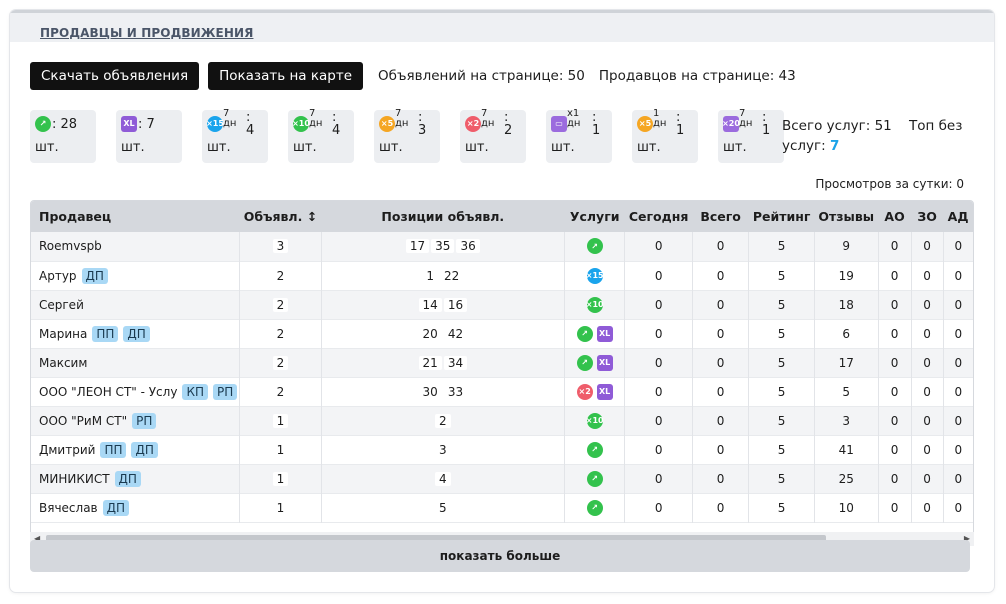 This screenshot has height=604, width=1006. I want to click on download-ads-button: Скачать объявления, so click(115, 76).